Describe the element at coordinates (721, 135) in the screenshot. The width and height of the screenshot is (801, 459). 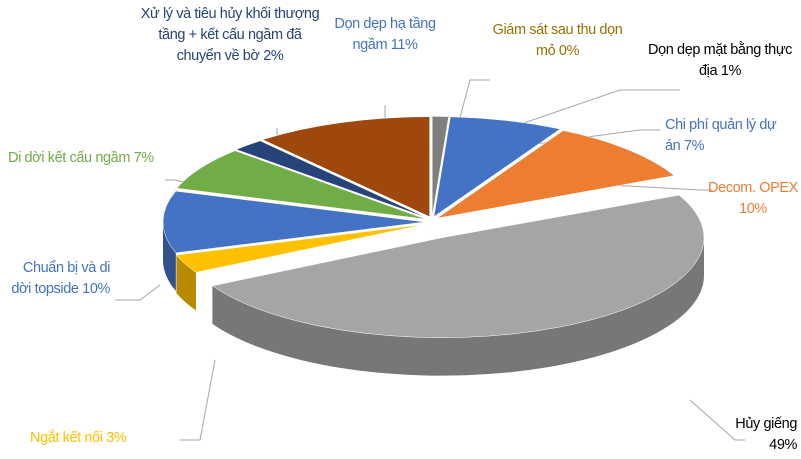
I see `label: Chi phí quản lý dự án 7%` at that location.